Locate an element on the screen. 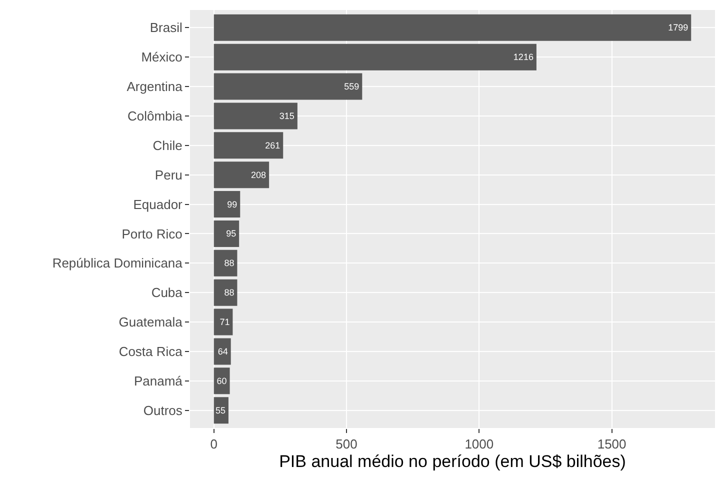 This screenshot has width=717, height=483. y-tick-label: Brasil is located at coordinates (166, 28).